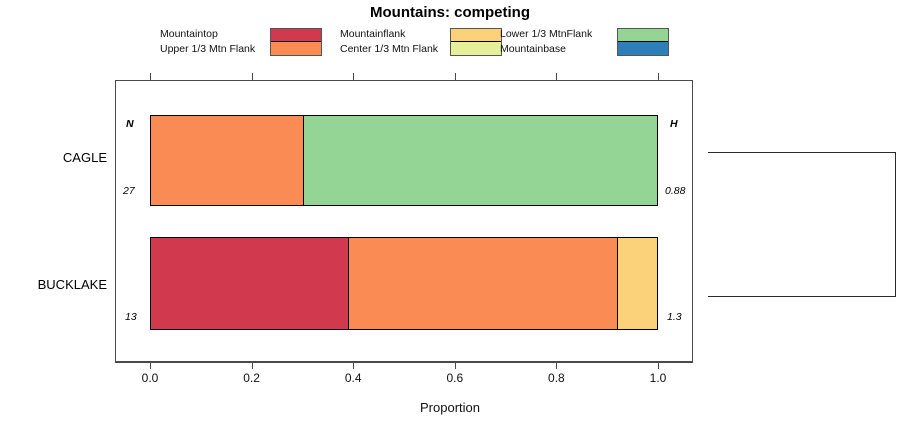 The width and height of the screenshot is (900, 440). I want to click on bar-bucklake, so click(404, 283).